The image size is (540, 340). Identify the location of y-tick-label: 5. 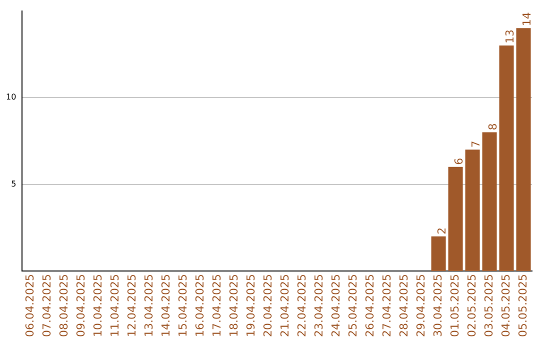
(13, 183).